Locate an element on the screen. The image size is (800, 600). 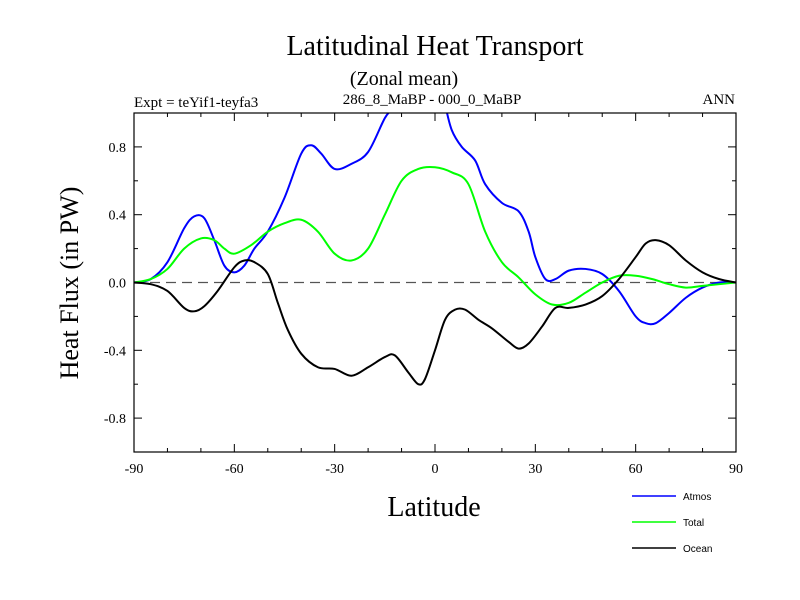
x-tick-label: 0 is located at coordinates (435, 469).